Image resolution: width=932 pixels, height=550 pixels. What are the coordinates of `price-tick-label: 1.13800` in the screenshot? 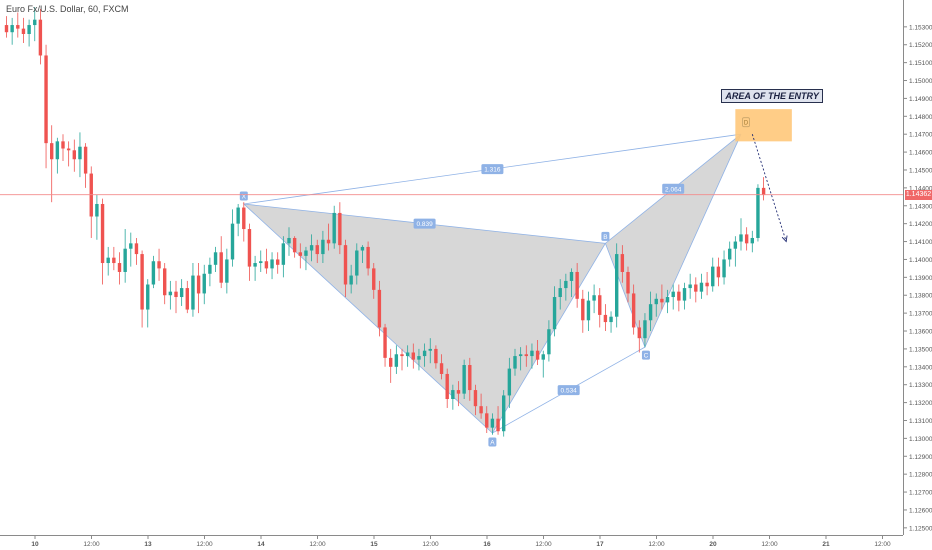 It's located at (920, 296).